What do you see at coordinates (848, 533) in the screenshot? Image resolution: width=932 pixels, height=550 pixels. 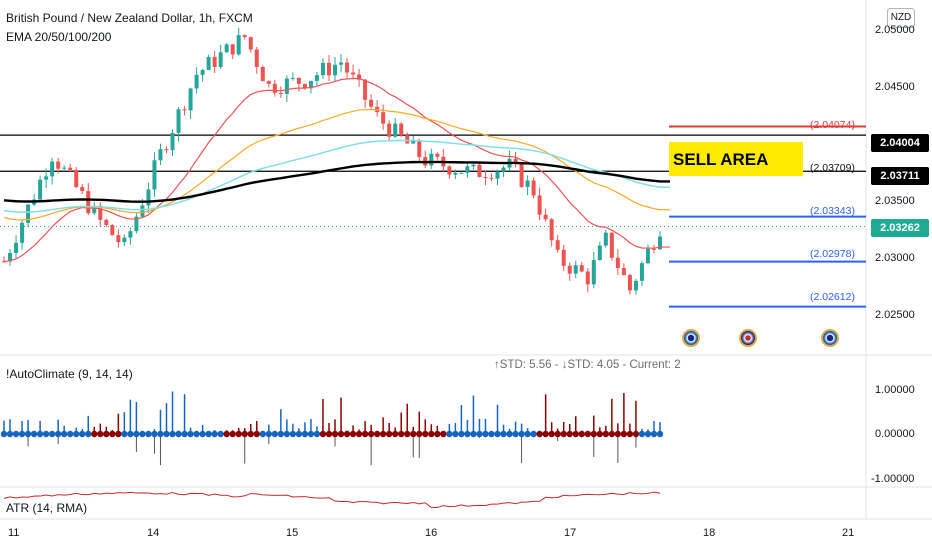 I see `time-tick: 21` at bounding box center [848, 533].